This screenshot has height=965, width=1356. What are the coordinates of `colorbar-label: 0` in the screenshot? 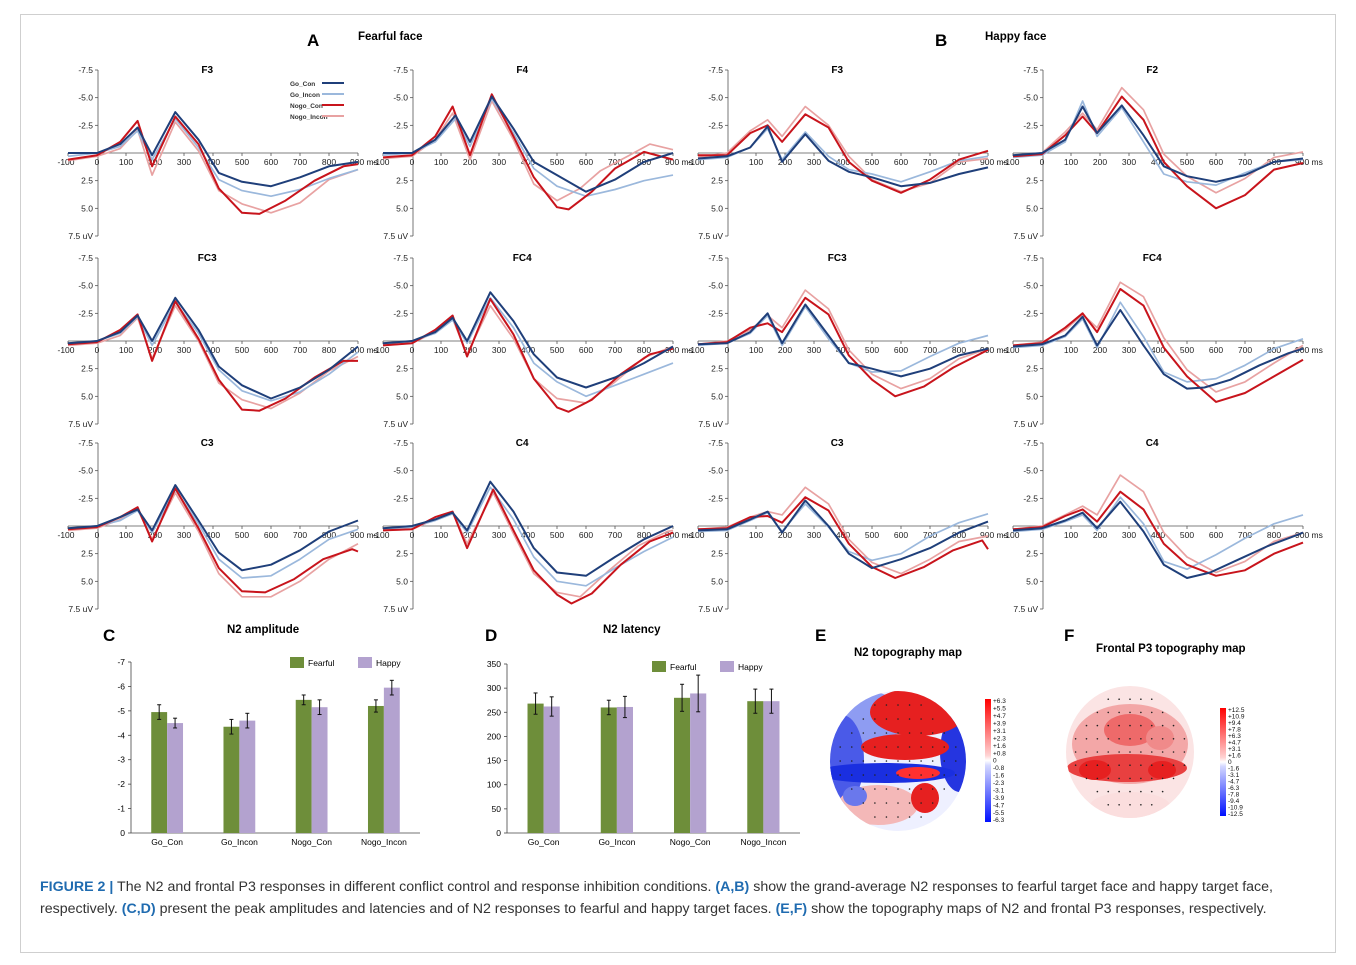 It's located at (995, 761).